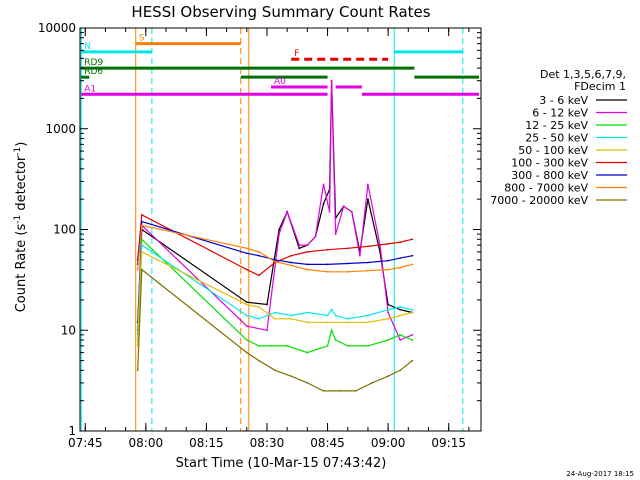 The height and width of the screenshot is (480, 640). I want to click on legend-entry-label: 300 - 800 keV, so click(549, 175).